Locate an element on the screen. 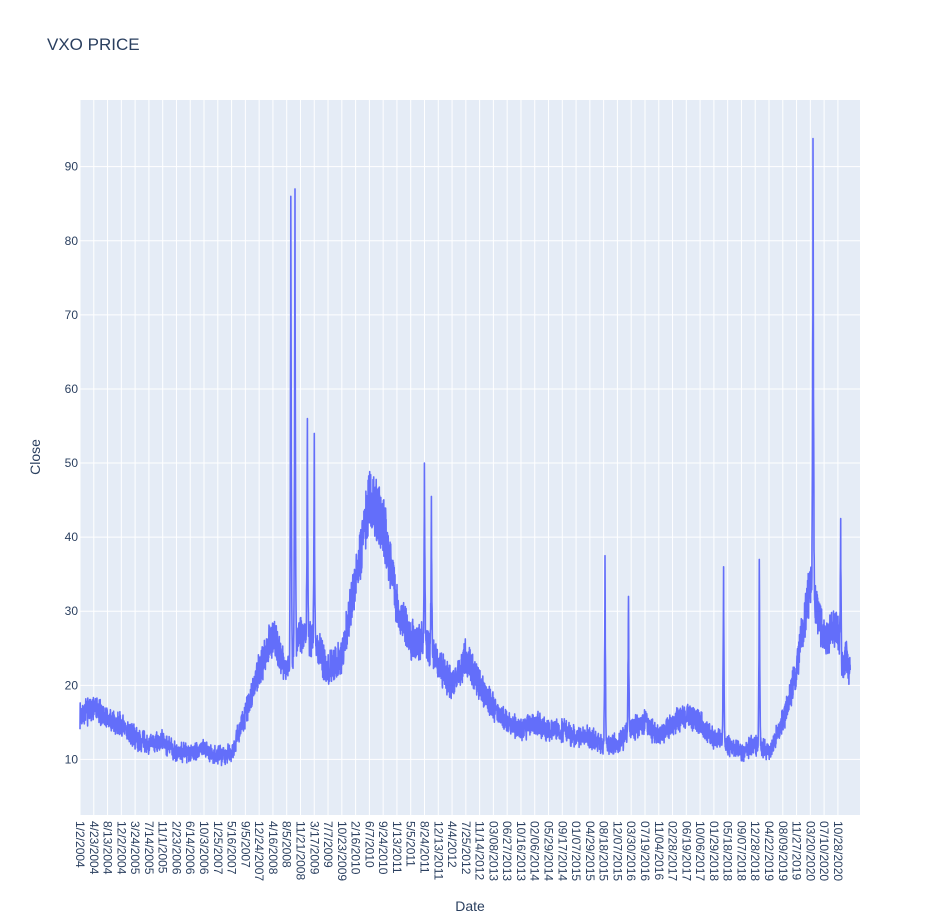 The width and height of the screenshot is (940, 924). y-tick-label: 90 is located at coordinates (72, 167).